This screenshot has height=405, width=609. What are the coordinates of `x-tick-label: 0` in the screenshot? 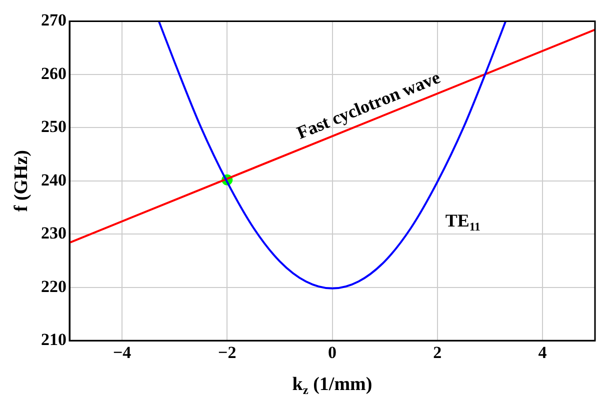 It's located at (332, 352).